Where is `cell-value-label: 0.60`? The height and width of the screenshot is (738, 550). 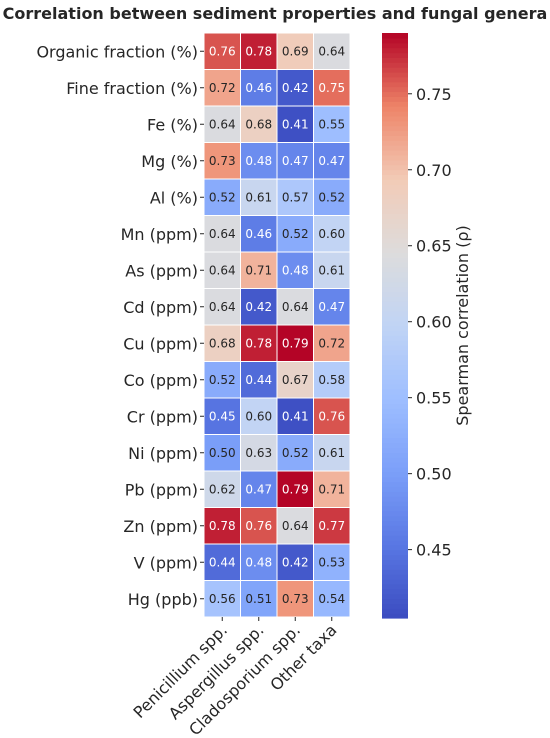
cell-value-label: 0.60 is located at coordinates (331, 234).